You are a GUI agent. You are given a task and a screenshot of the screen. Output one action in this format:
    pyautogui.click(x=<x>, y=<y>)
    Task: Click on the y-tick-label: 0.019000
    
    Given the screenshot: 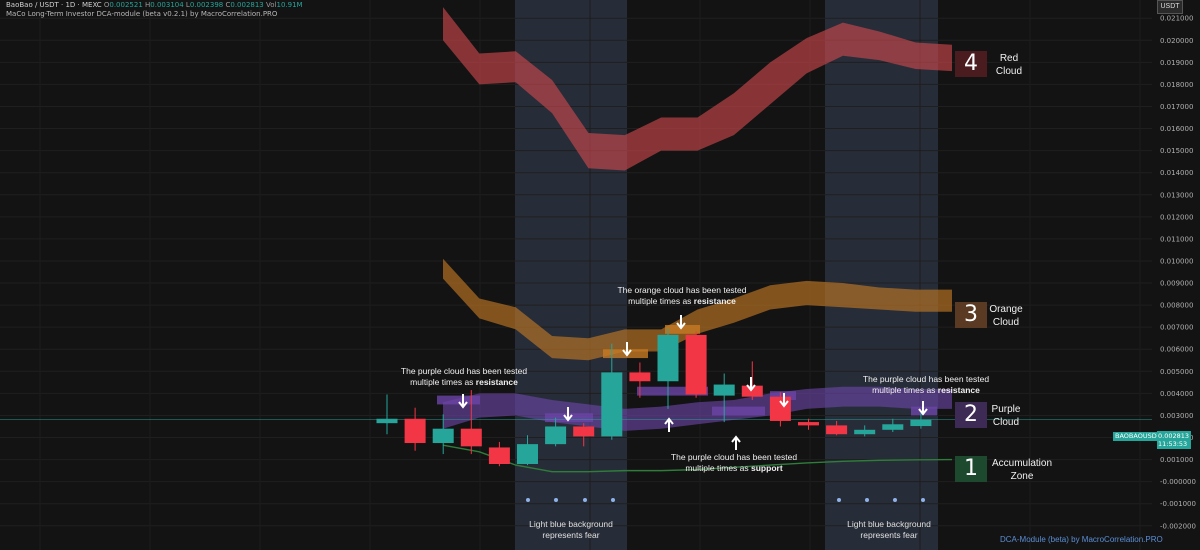 What is the action you would take?
    pyautogui.click(x=1176, y=63)
    